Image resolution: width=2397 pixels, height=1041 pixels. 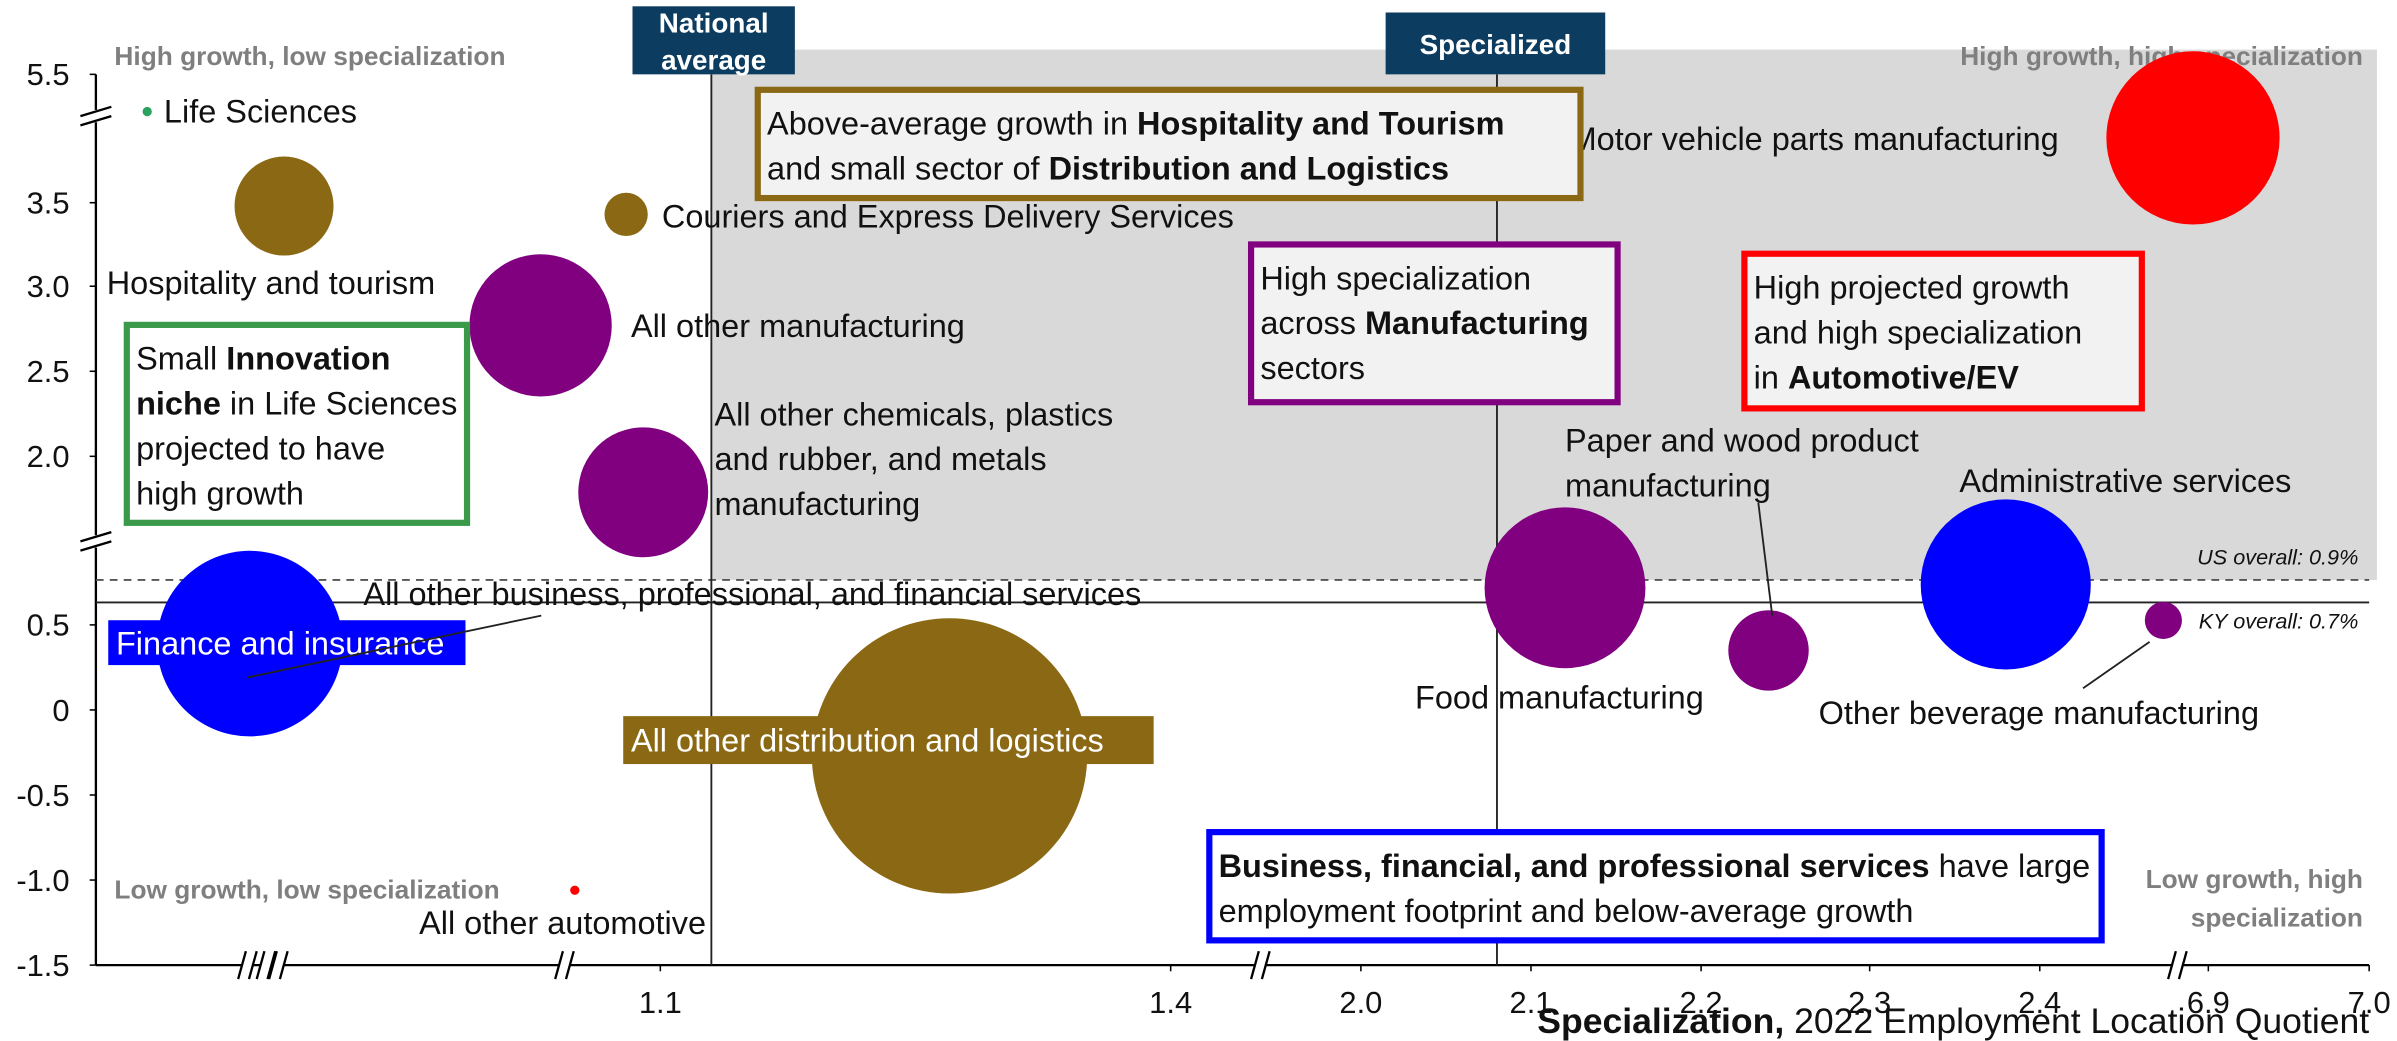 What do you see at coordinates (660, 1002) in the screenshot?
I see `x-tick-label: 1.1` at bounding box center [660, 1002].